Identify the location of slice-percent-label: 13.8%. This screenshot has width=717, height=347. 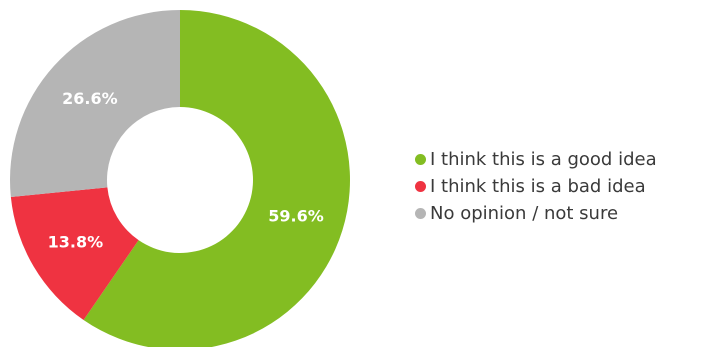
(76, 241).